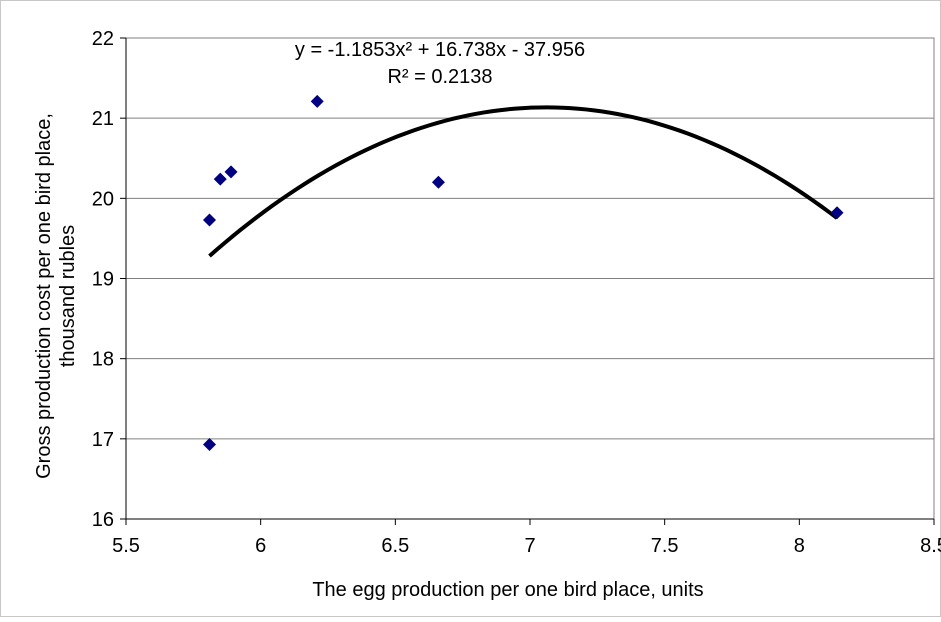 Image resolution: width=941 pixels, height=622 pixels. I want to click on trendline-equation: y = -1.1853x² + 16.738x - 37.956, so click(440, 50).